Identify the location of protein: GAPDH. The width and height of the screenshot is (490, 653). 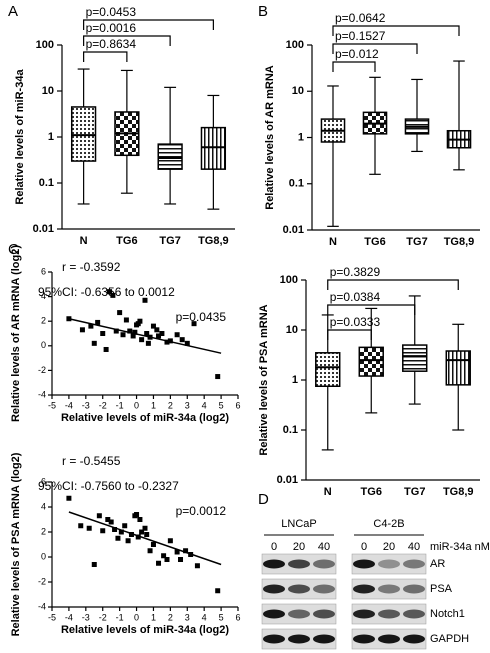
(449, 639).